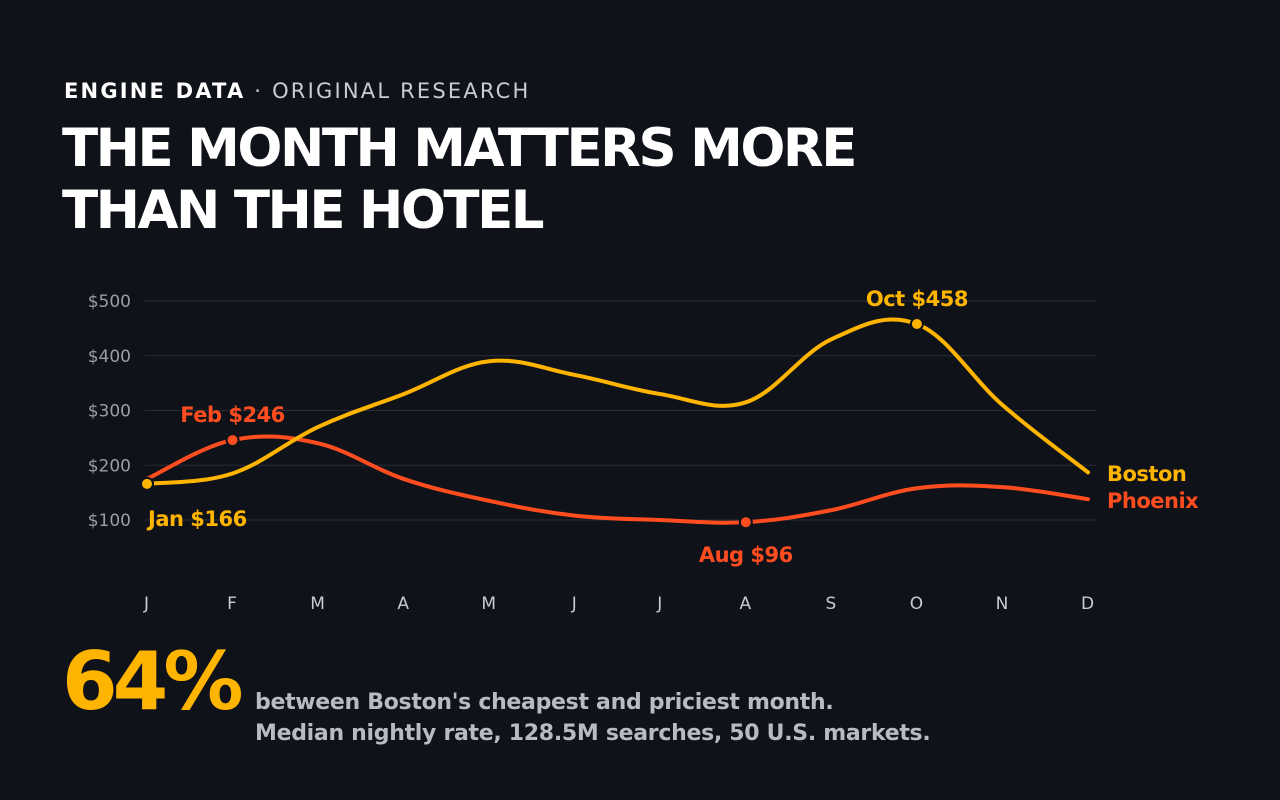 This screenshot has height=800, width=1280. Describe the element at coordinates (155, 91) in the screenshot. I see `brand-label: ENGINE DATA` at that location.